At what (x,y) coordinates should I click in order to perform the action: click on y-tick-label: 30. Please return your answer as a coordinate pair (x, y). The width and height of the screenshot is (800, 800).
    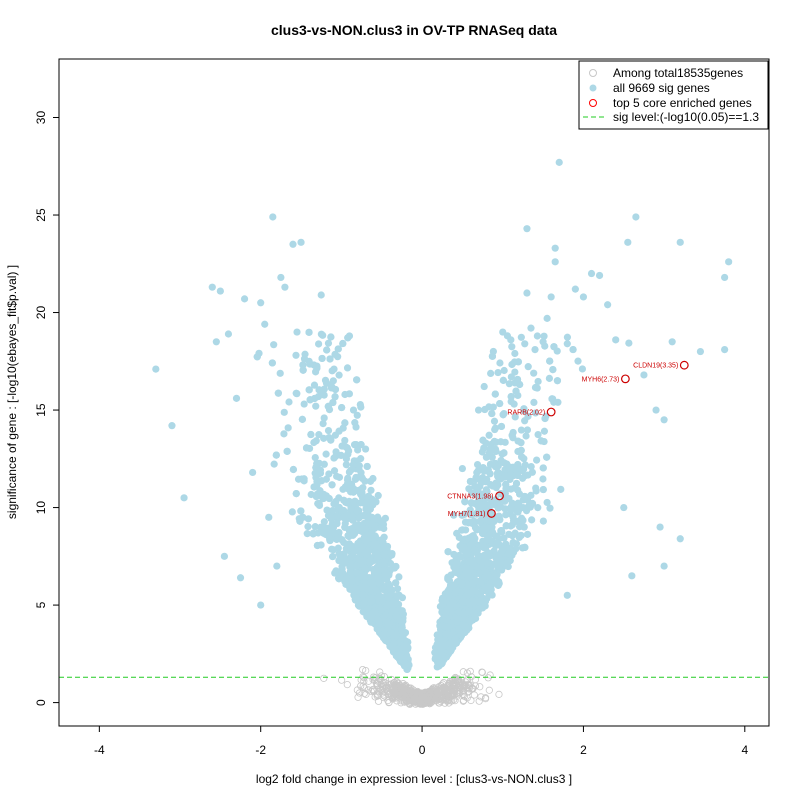
    Looking at the image, I should click on (41, 118).